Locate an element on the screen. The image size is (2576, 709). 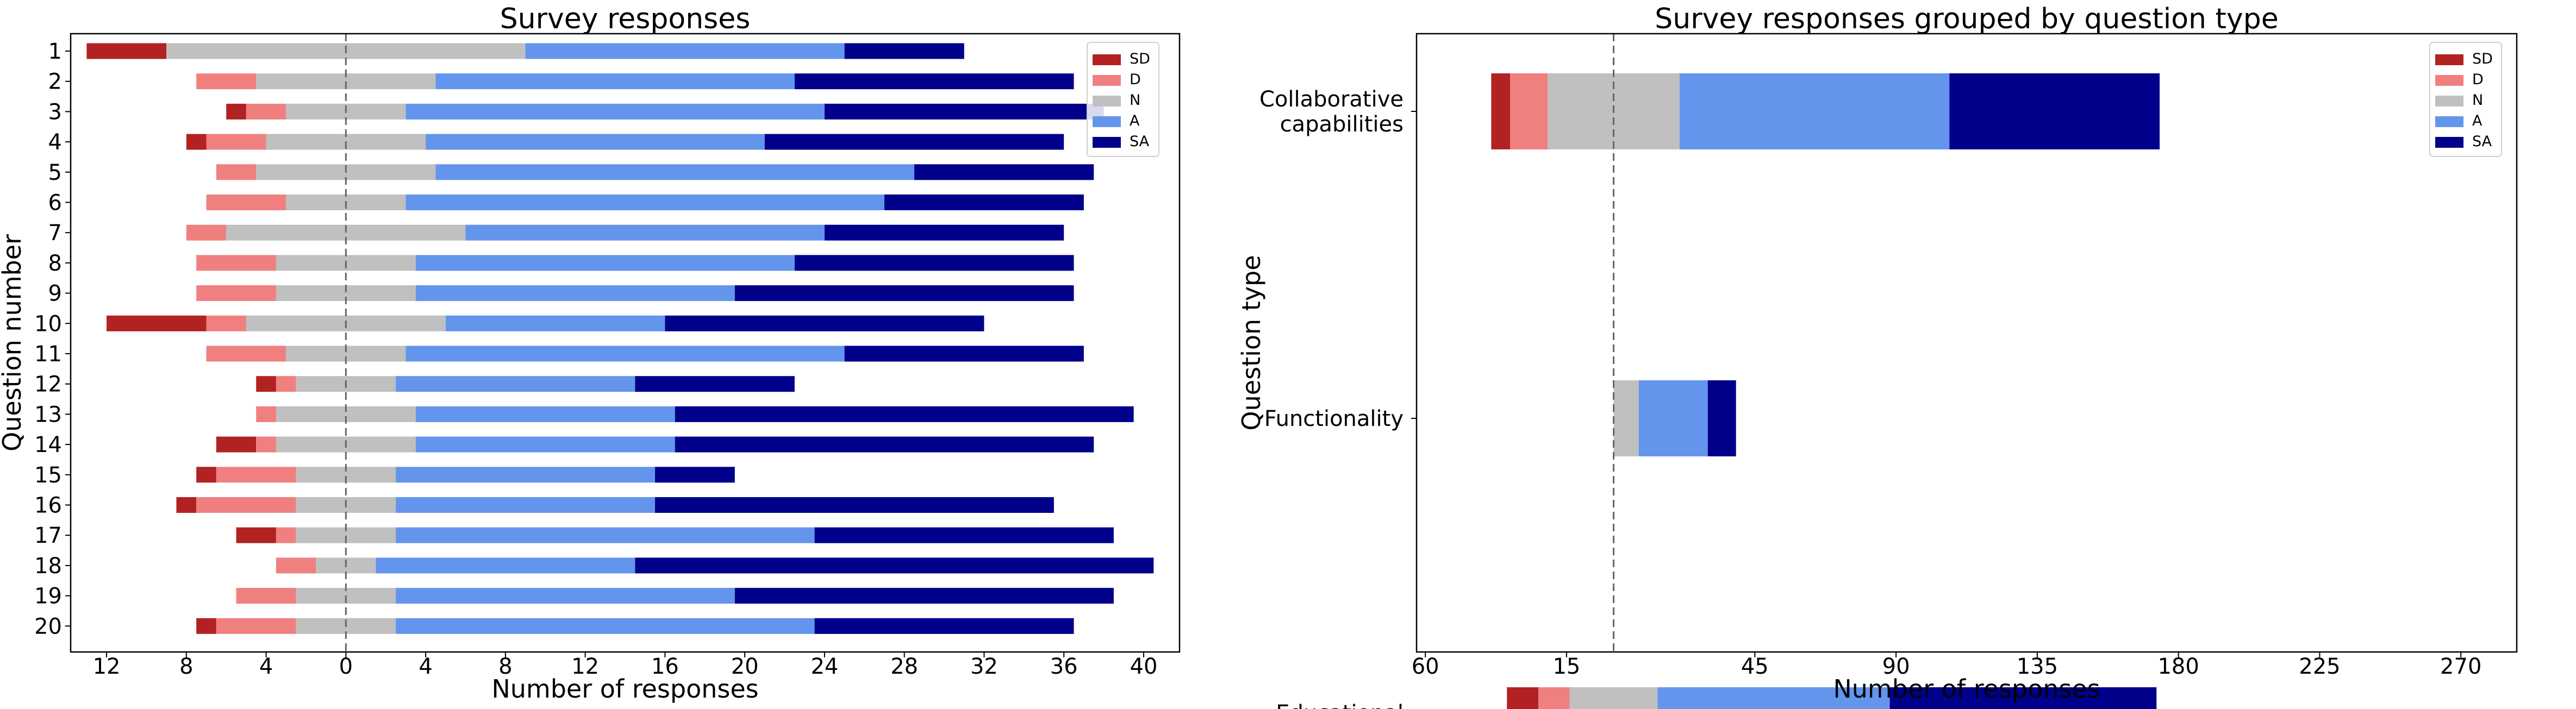
x-tick-label: 45 is located at coordinates (1755, 666).